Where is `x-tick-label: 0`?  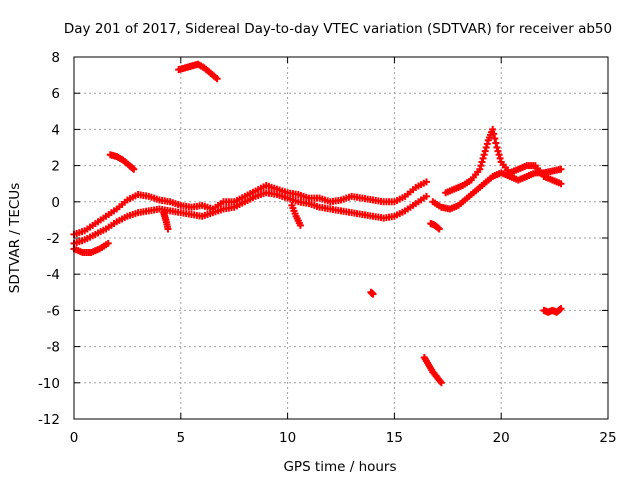
x-tick-label: 0 is located at coordinates (74, 438).